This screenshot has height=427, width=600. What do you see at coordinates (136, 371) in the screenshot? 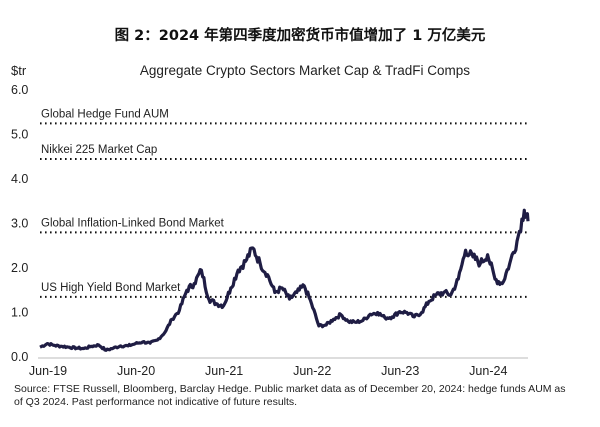
I see `x-tick-label: Jun-20` at bounding box center [136, 371].